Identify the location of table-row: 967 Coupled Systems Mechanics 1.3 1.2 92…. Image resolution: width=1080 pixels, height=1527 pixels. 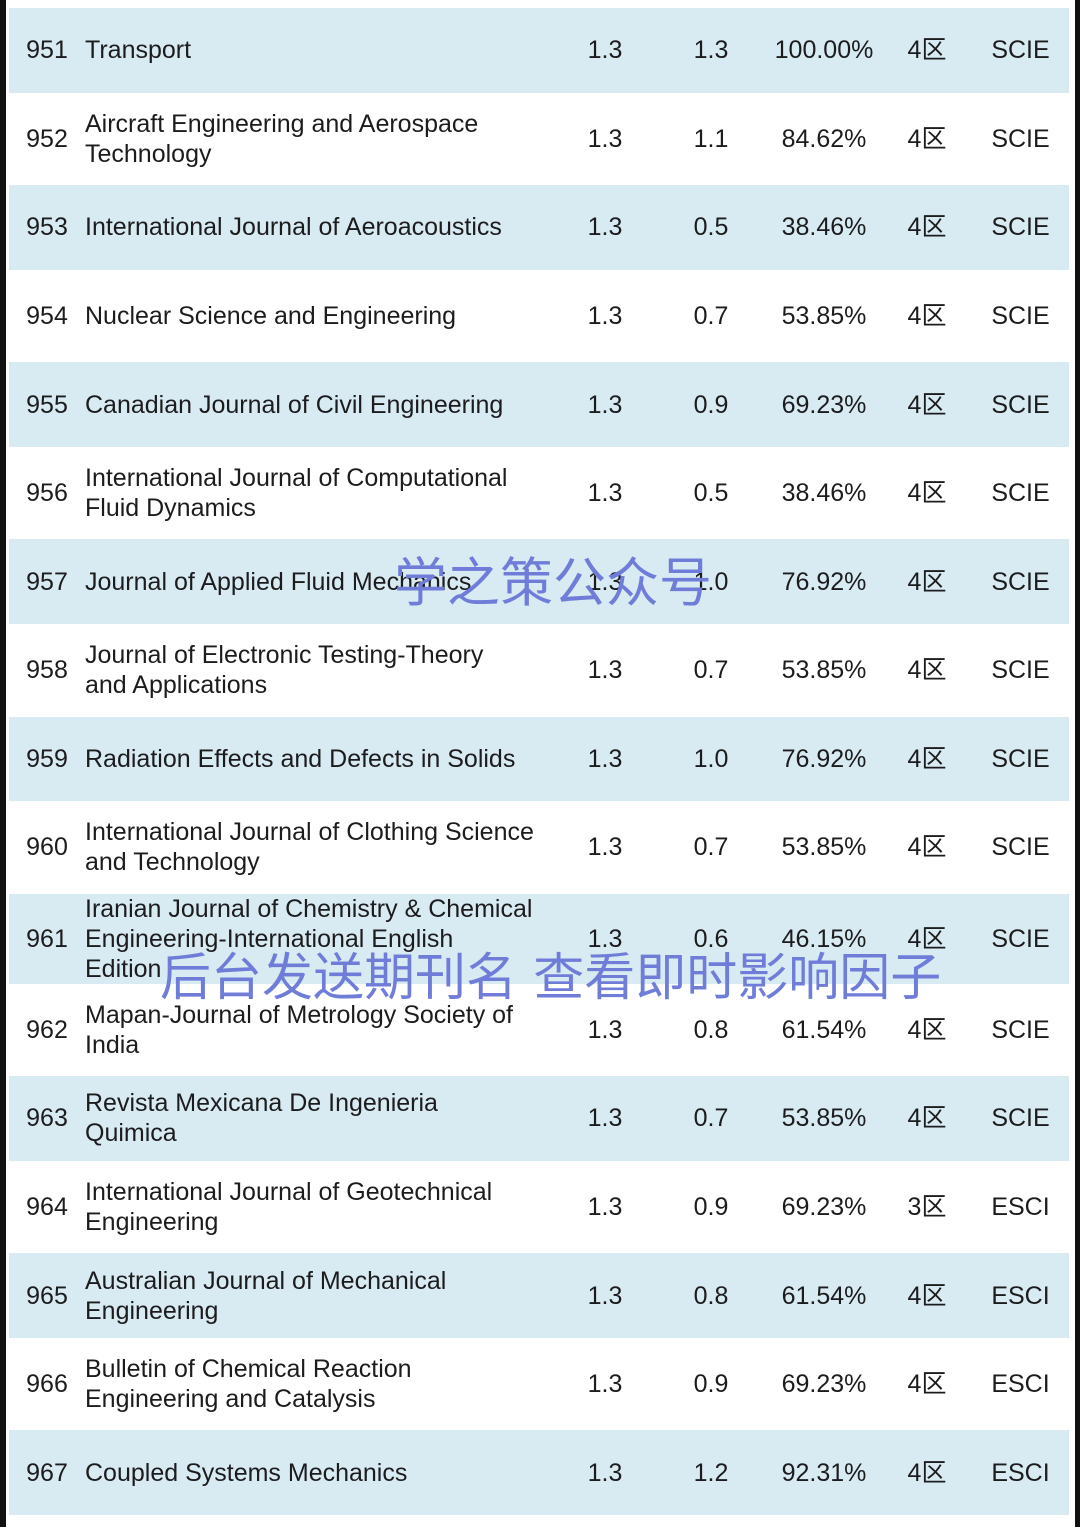
(540, 1472).